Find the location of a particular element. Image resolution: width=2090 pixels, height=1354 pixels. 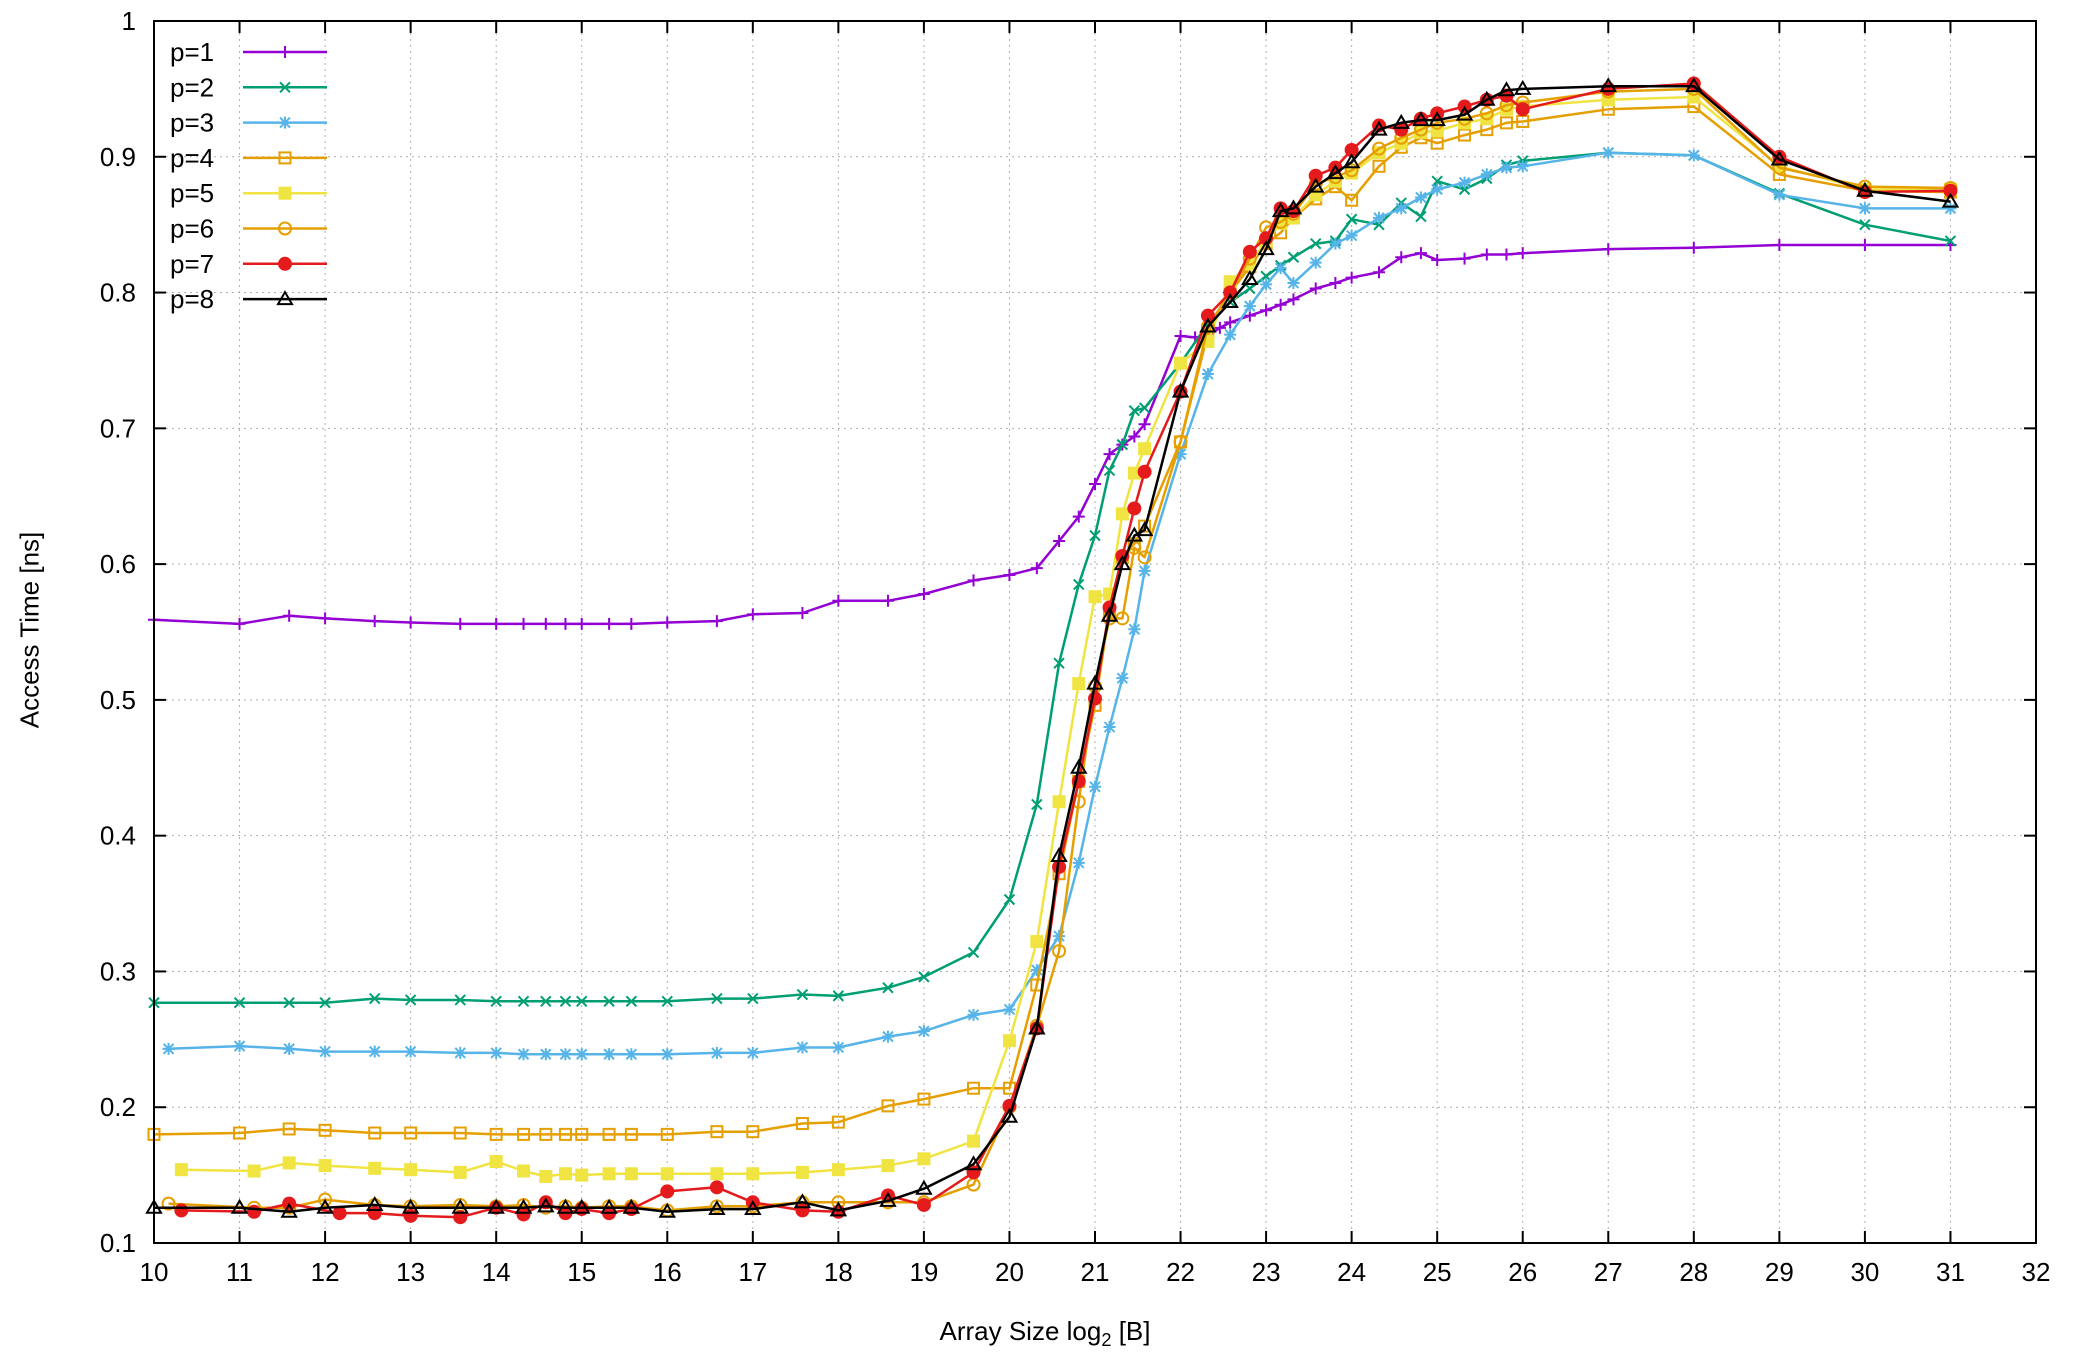

x-tick-label: 15 is located at coordinates (581, 1272).